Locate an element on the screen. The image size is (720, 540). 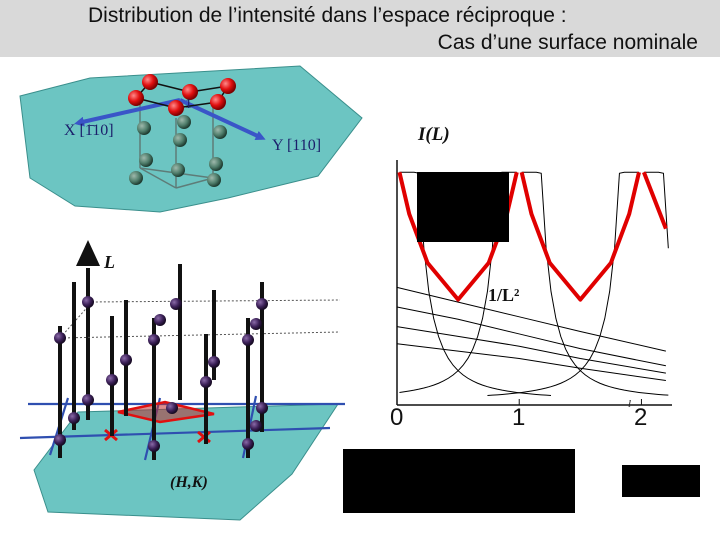
plot-x-label: l is located at coordinates (630, 404).